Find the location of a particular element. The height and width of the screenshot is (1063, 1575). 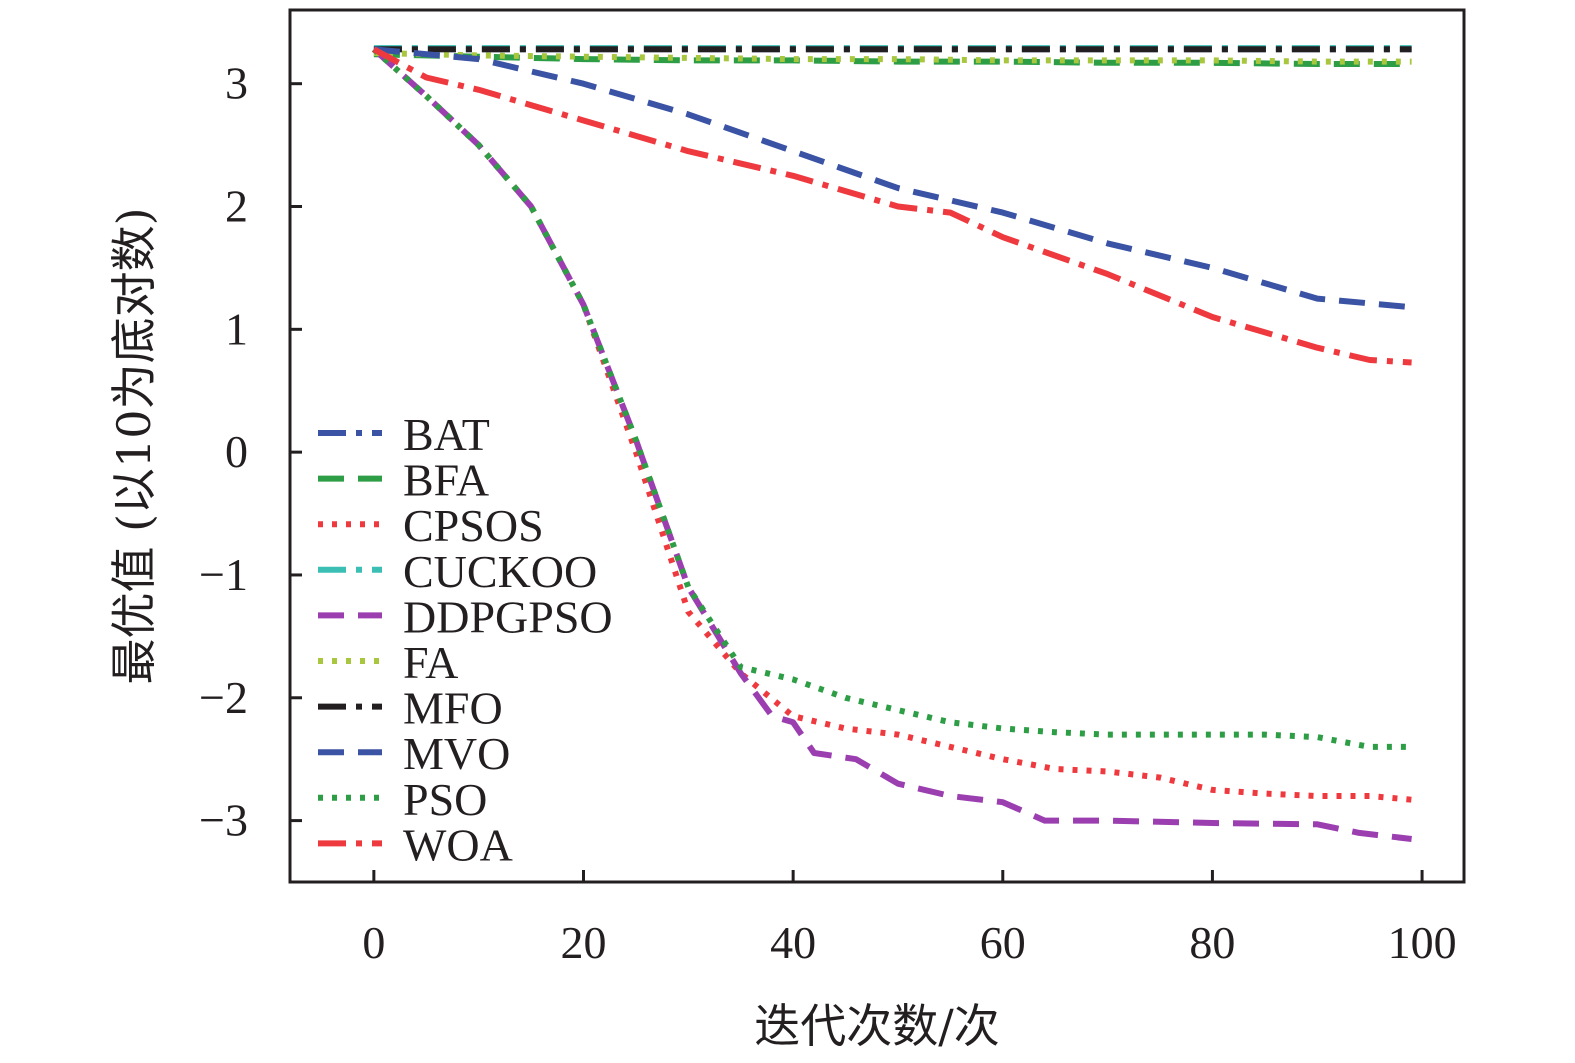

x-tick-label: 40 is located at coordinates (793, 942).